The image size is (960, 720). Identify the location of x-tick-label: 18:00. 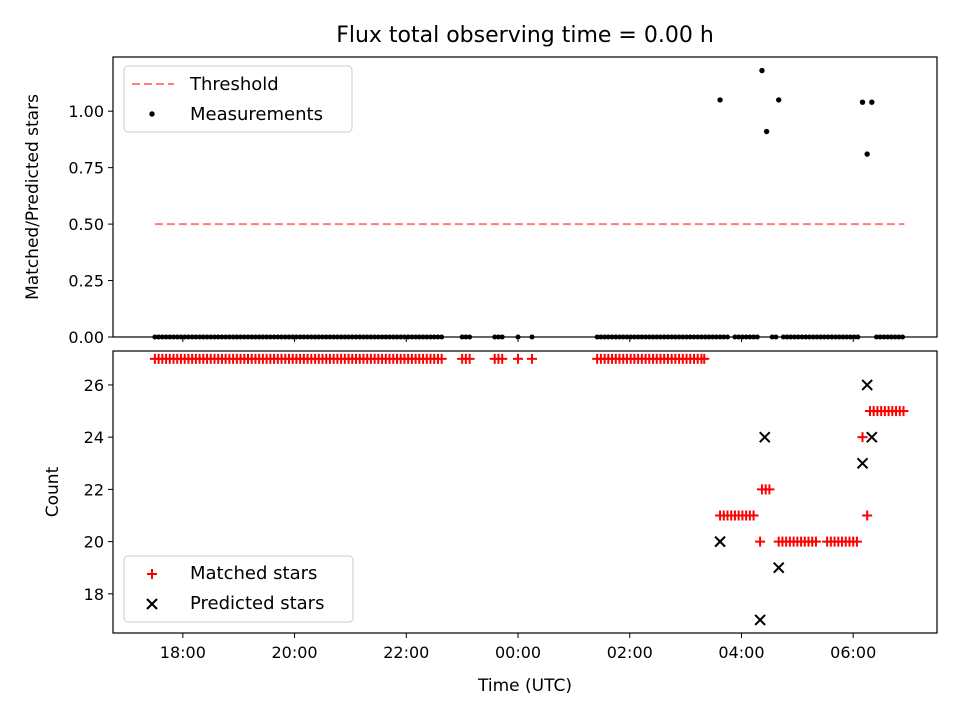
(183, 652).